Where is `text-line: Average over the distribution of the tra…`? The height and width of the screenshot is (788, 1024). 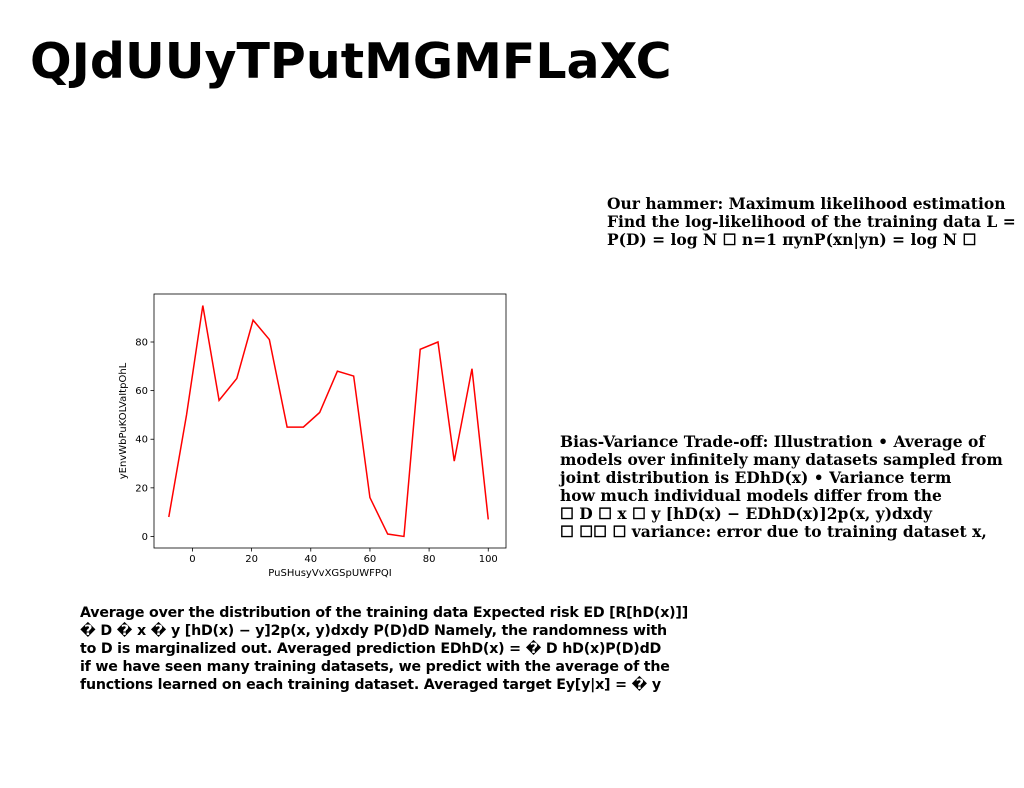
text-line: Average over the distribution of the tra… is located at coordinates (384, 613).